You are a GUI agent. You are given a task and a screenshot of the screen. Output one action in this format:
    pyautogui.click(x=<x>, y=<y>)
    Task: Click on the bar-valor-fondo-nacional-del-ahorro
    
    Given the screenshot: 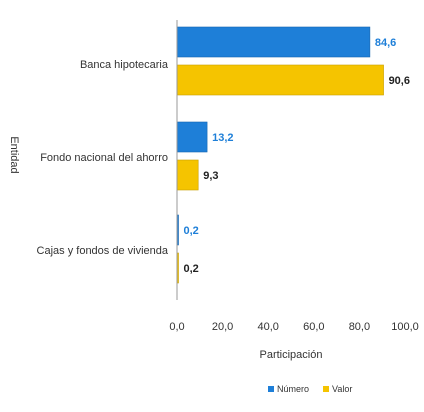 What is the action you would take?
    pyautogui.click(x=187, y=175)
    